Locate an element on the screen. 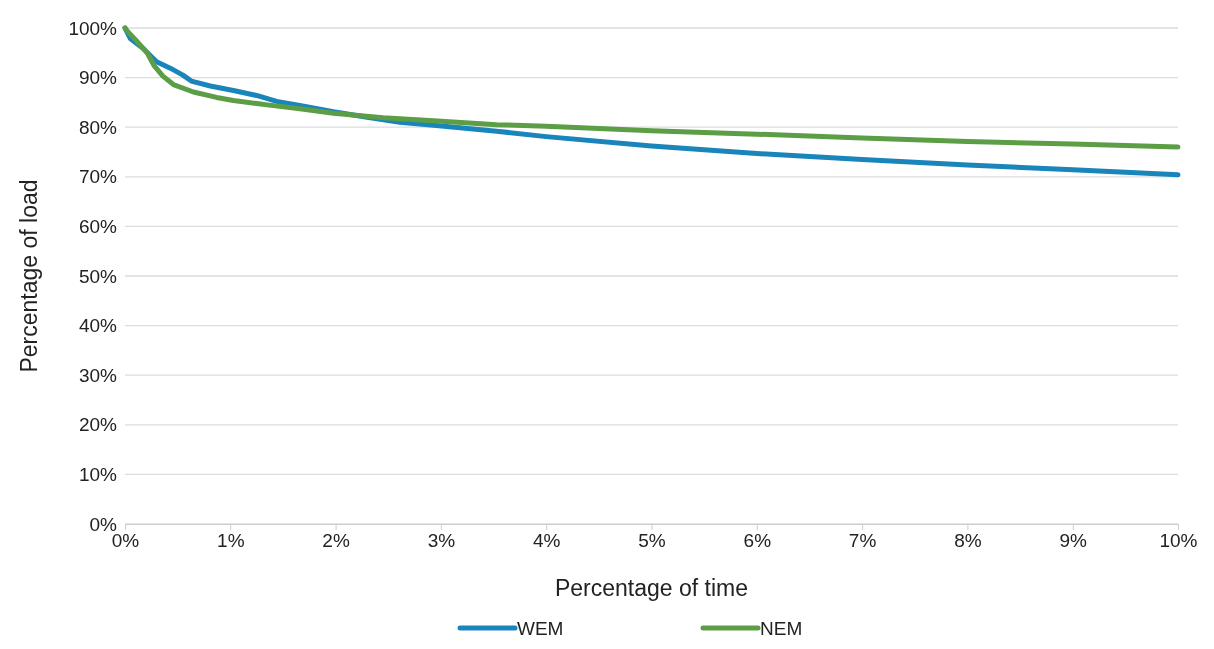  y-tick-label: 30% is located at coordinates (98, 375).